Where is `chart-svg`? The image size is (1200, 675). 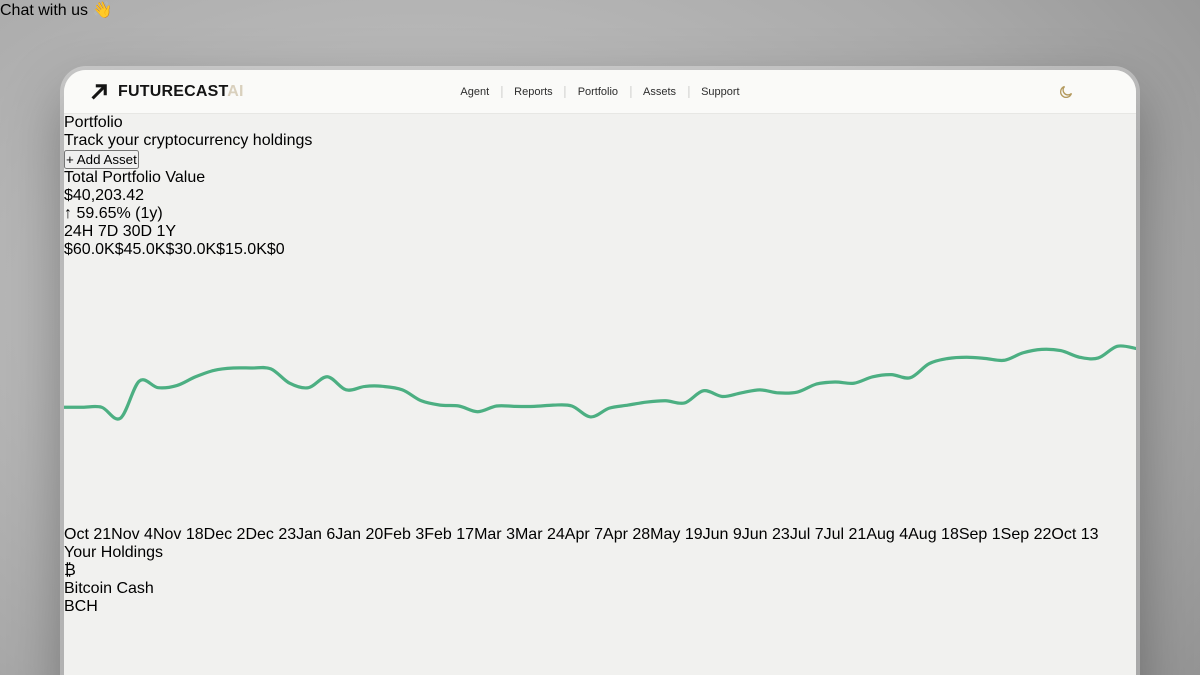
chart-svg is located at coordinates (600, 382).